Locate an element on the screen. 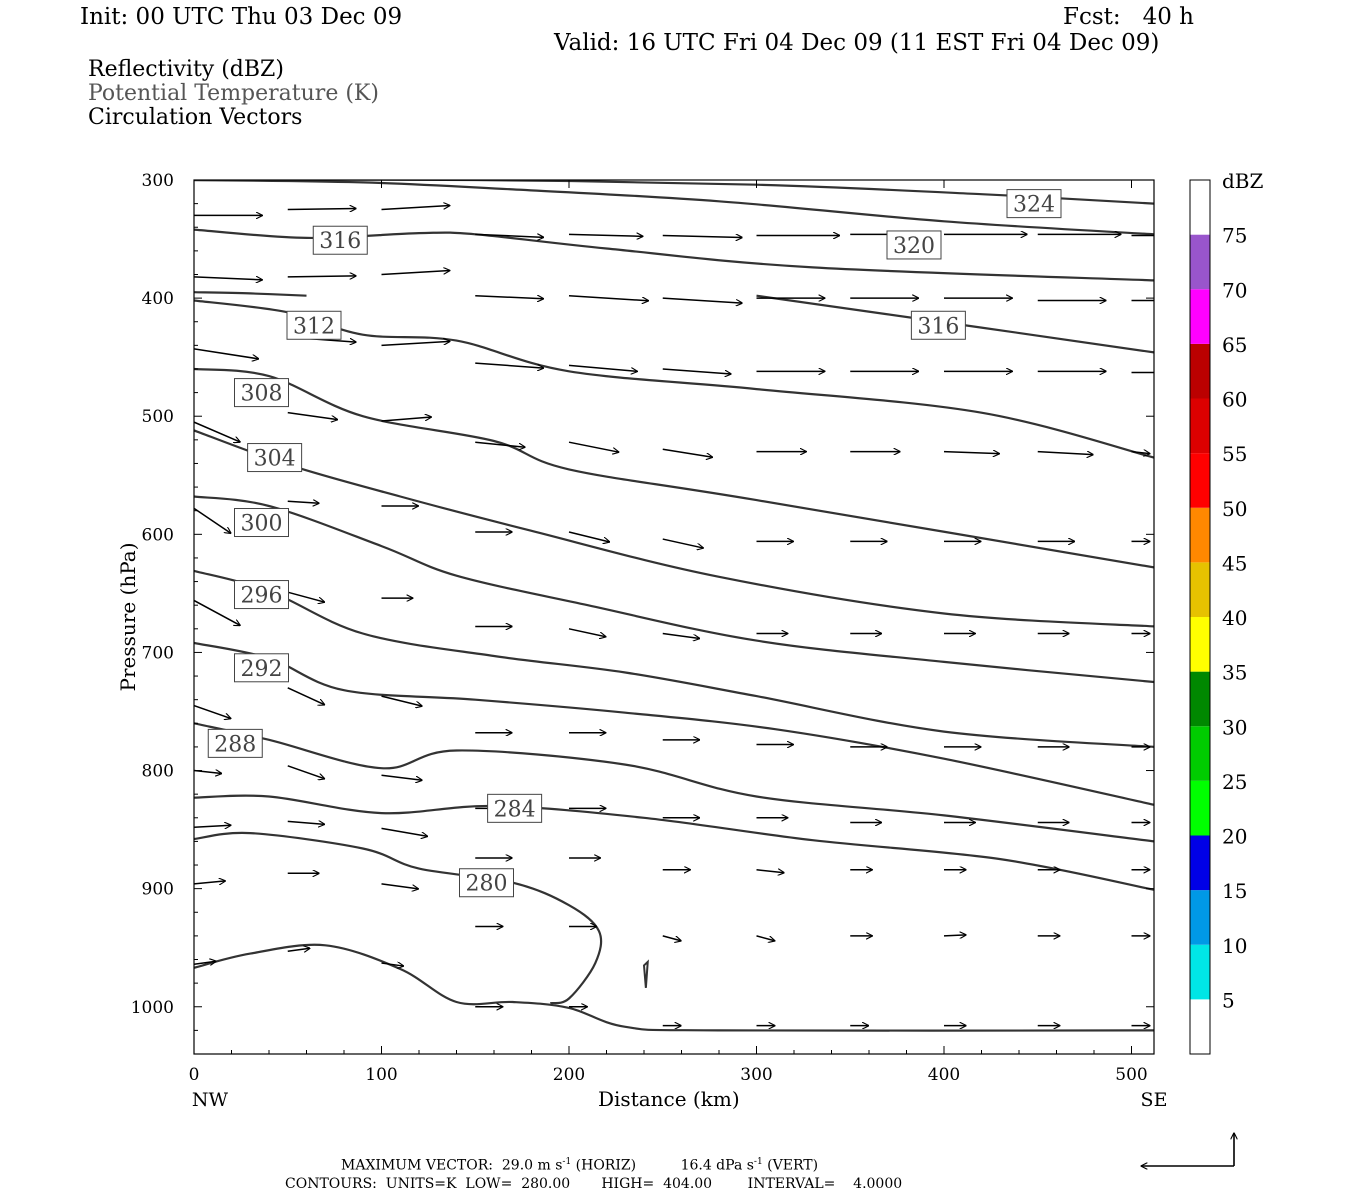 Image resolution: width=1350 pixels, height=1200 pixels. contour-label-324: 324 is located at coordinates (1034, 205).